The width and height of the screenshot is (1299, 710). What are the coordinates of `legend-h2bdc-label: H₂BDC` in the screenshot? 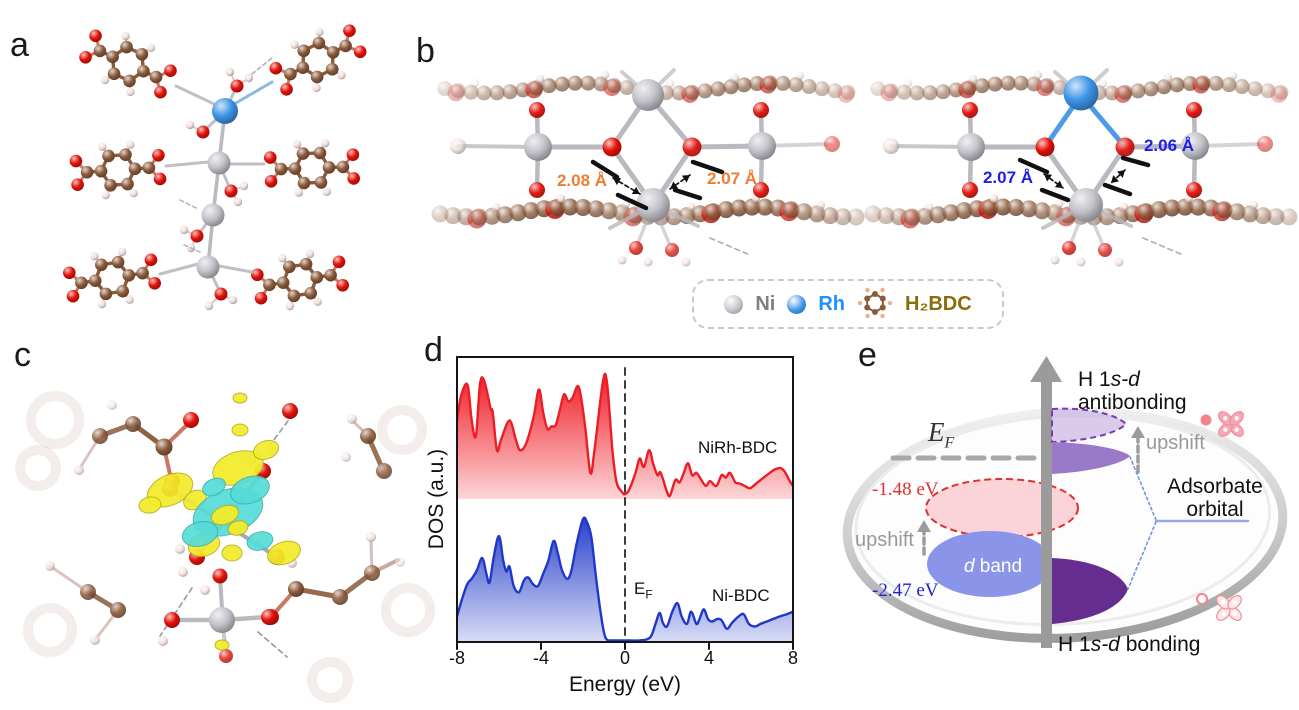 It's located at (938, 303).